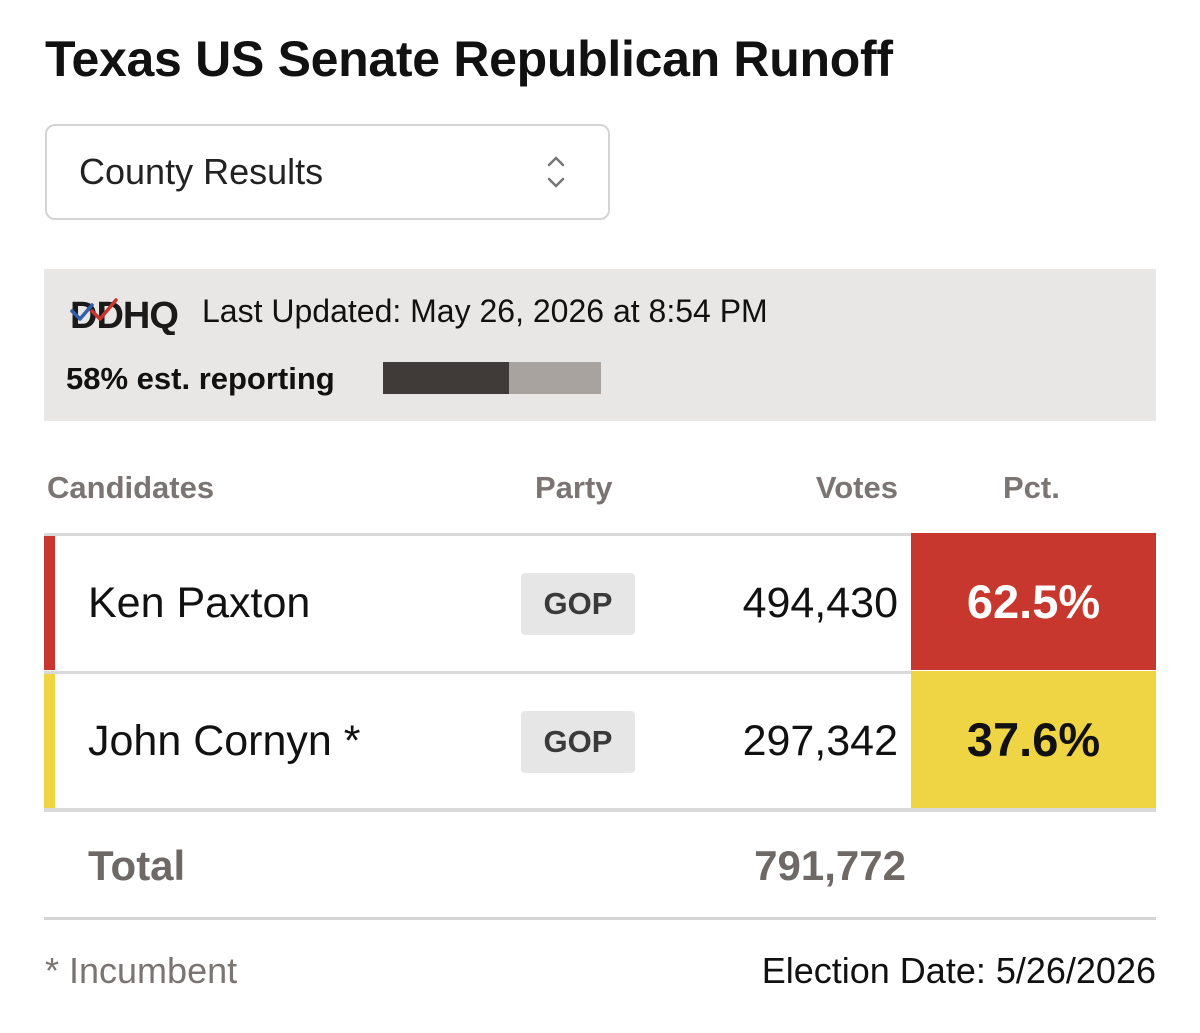 The image size is (1200, 1033). Describe the element at coordinates (1033, 739) in the screenshot. I see `vote-percentage: 37.6%` at that location.